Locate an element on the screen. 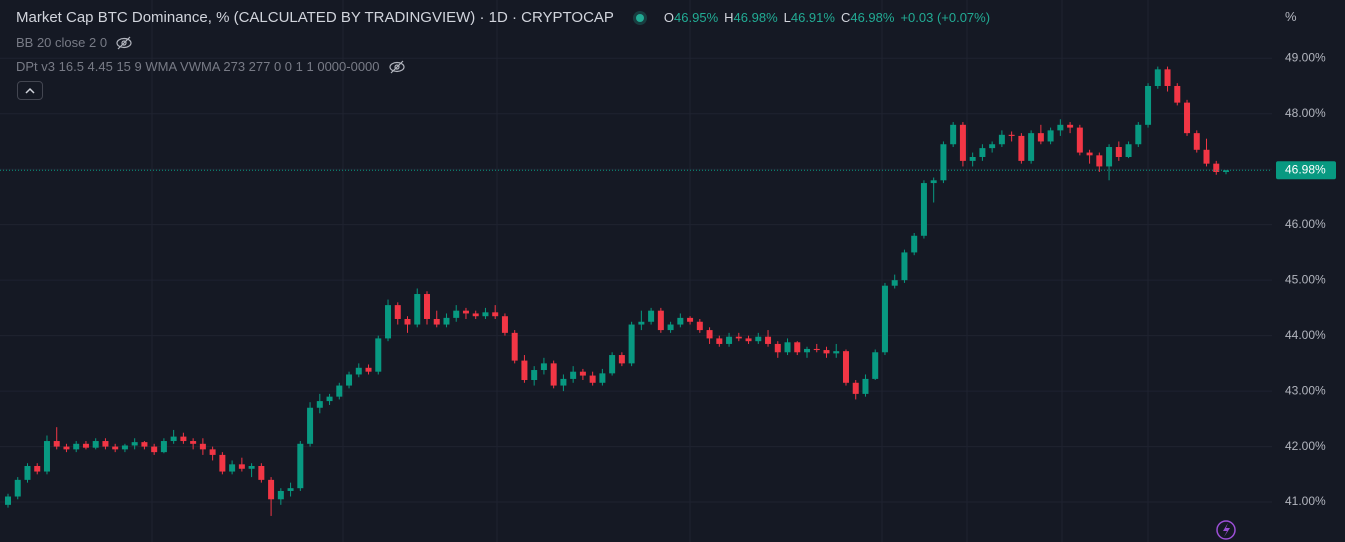 Image resolution: width=1345 pixels, height=542 pixels. ohlc-item: L46.91% is located at coordinates (809, 17).